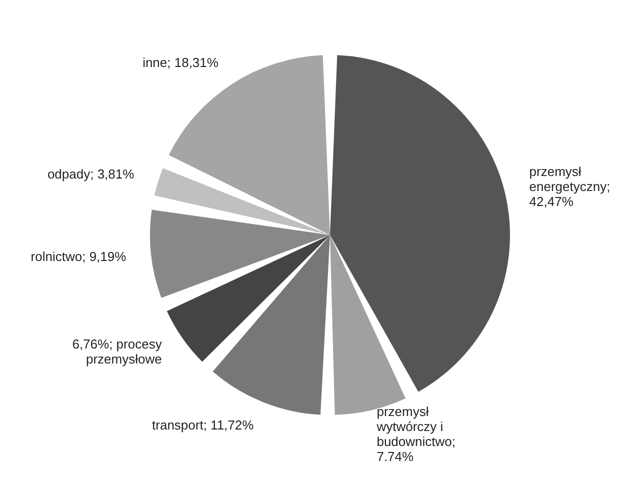  I want to click on slice-label: przemysł energetyczny; 42,47%, so click(569, 186).